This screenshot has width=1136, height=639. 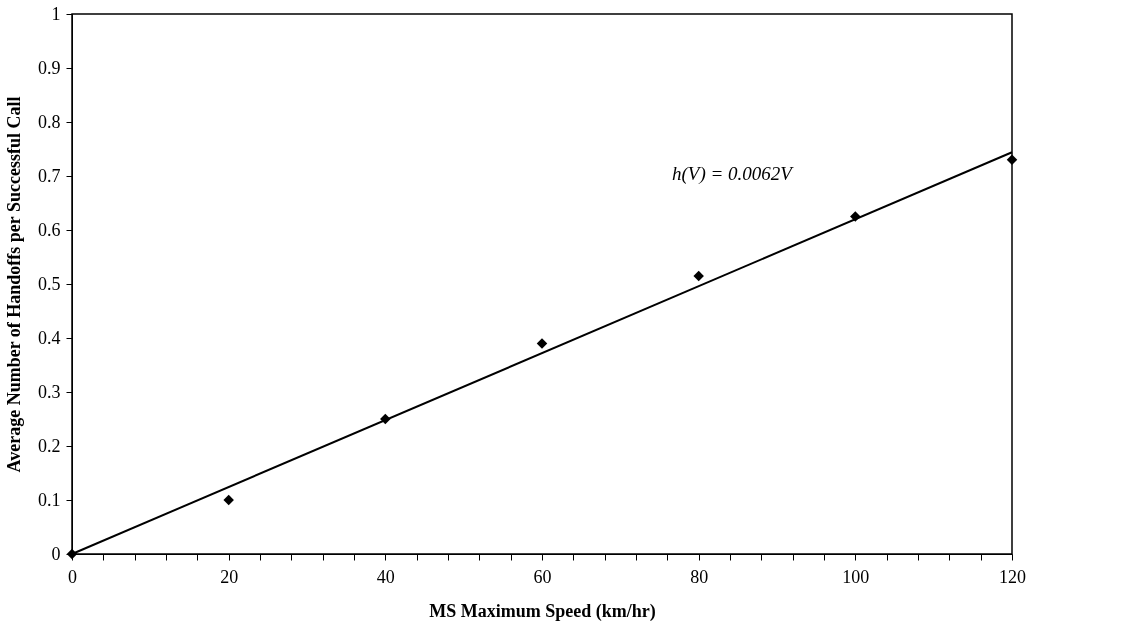 What do you see at coordinates (542, 576) in the screenshot?
I see `x-tick-label: 60` at bounding box center [542, 576].